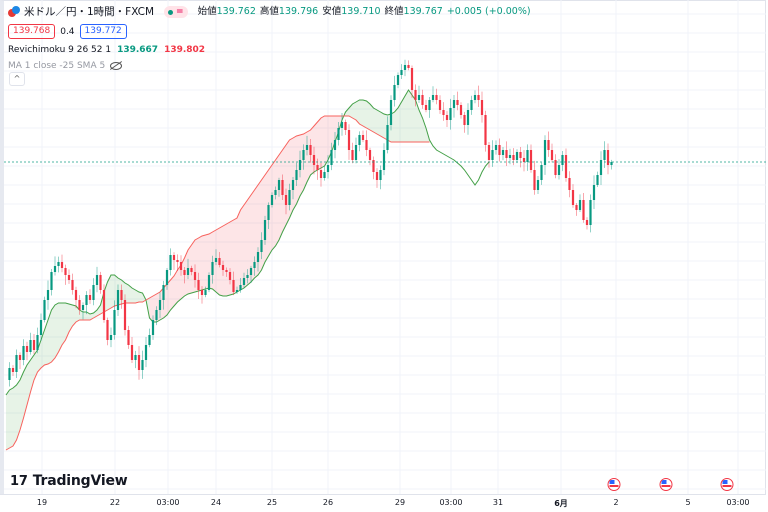  Describe the element at coordinates (298, 11) in the screenshot. I see `high-value: 139.796` at that location.